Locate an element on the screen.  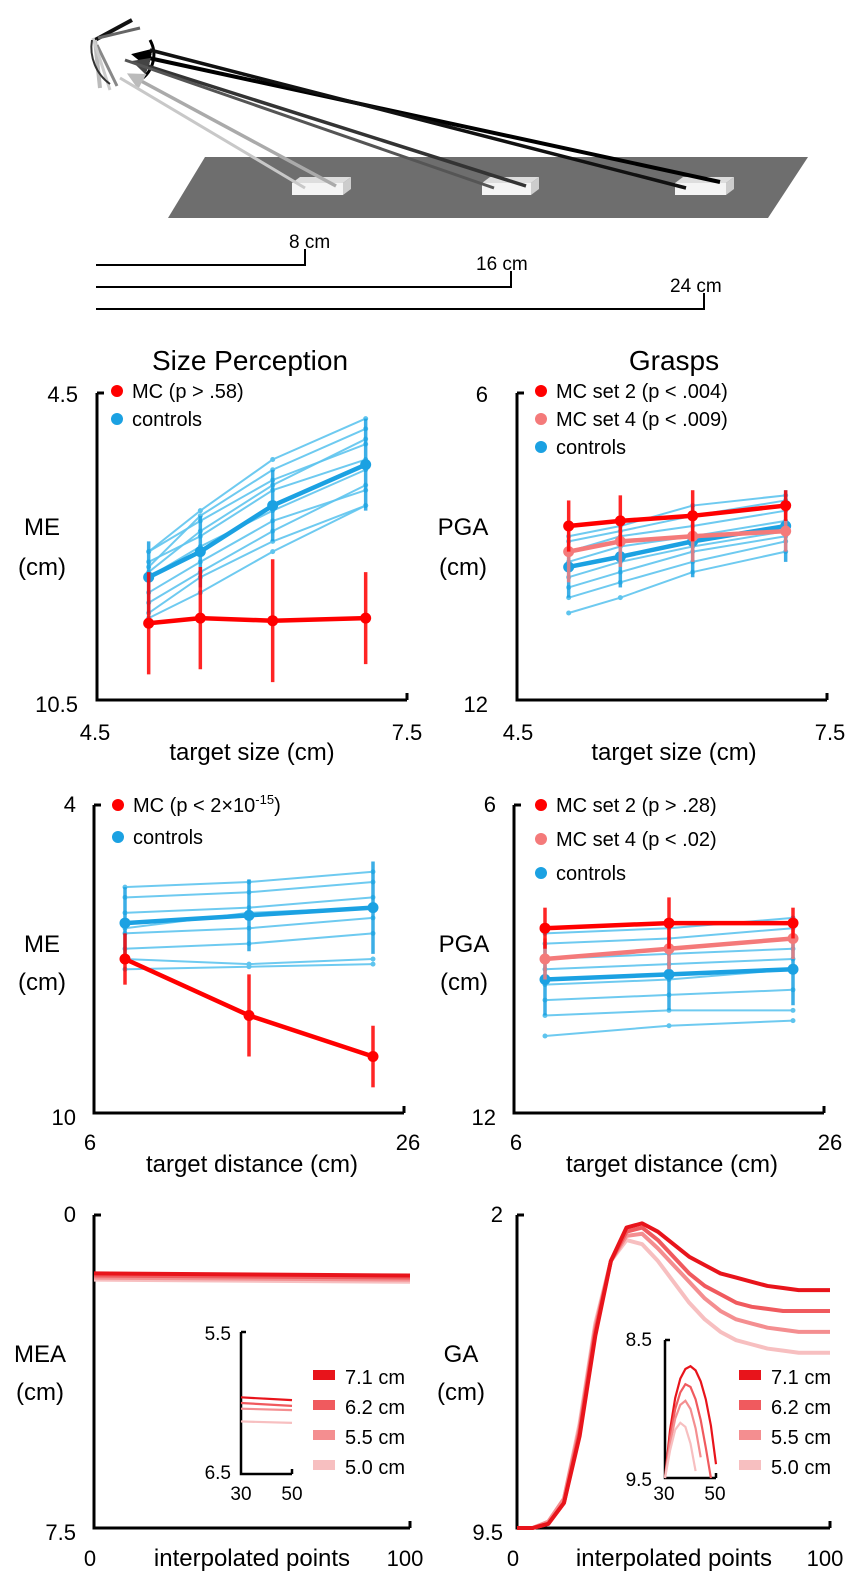
inset-y-tick-label: 9.5 is located at coordinates (639, 1480).